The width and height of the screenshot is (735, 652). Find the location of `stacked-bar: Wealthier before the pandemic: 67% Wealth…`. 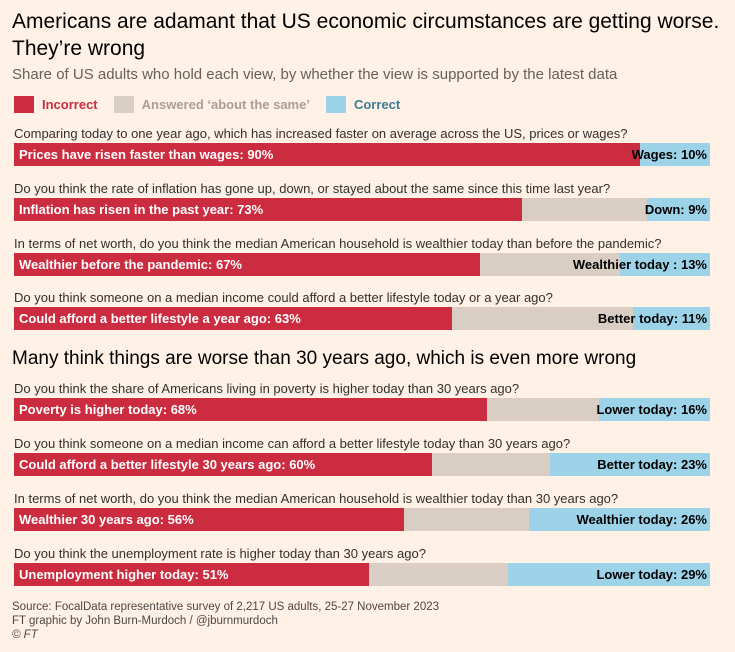

stacked-bar: Wealthier before the pandemic: 67% Wealth… is located at coordinates (362, 264).